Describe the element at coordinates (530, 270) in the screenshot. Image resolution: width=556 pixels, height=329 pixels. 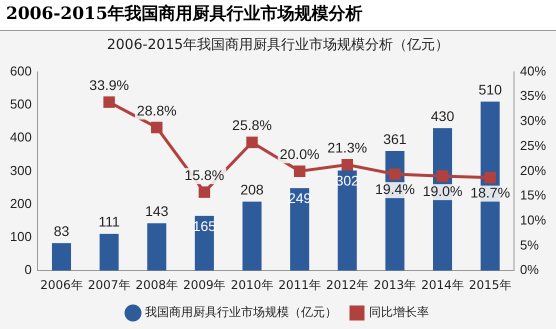
I see `y2-tick-label: 0%` at that location.